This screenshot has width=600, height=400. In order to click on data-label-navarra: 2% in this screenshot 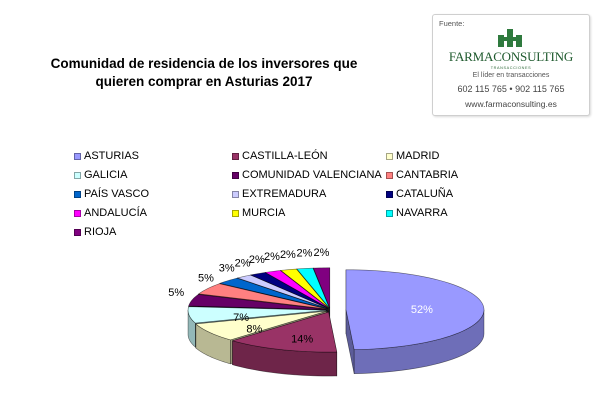, I will do `click(305, 254)`.